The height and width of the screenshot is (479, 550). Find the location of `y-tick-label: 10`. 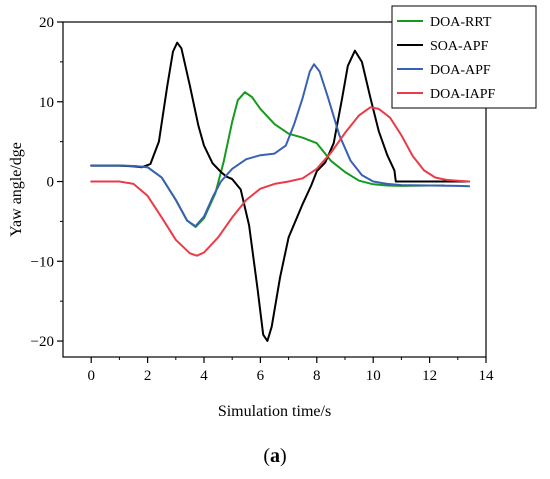

y-tick-label: 10 is located at coordinates (46, 103).